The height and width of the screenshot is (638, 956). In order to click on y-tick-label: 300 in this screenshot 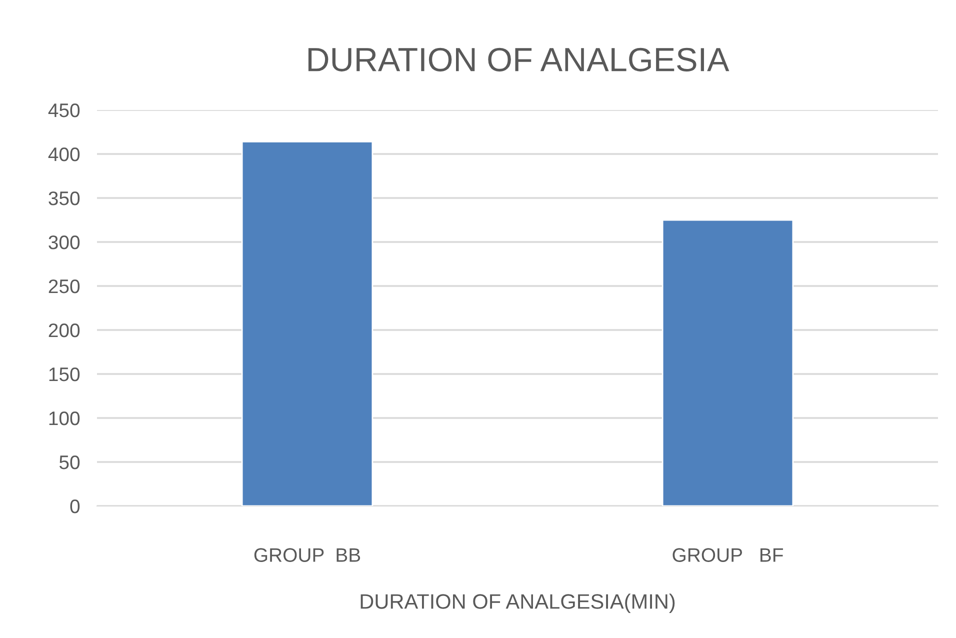, I will do `click(64, 242)`.